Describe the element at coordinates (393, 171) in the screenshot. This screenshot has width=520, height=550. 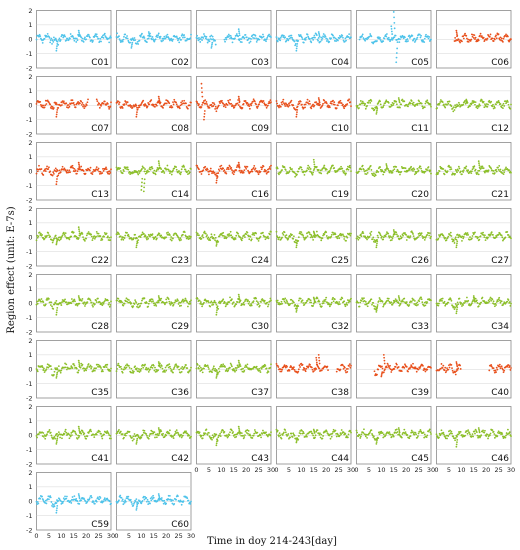
I see `panel-c20: C20` at that location.